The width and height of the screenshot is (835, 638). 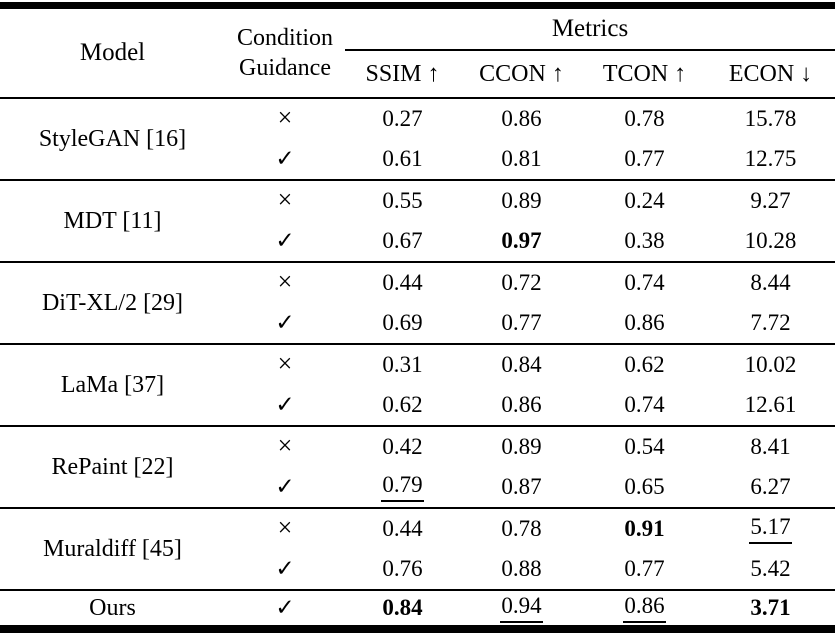 What do you see at coordinates (644, 486) in the screenshot?
I see `metric-value: 0.65` at bounding box center [644, 486].